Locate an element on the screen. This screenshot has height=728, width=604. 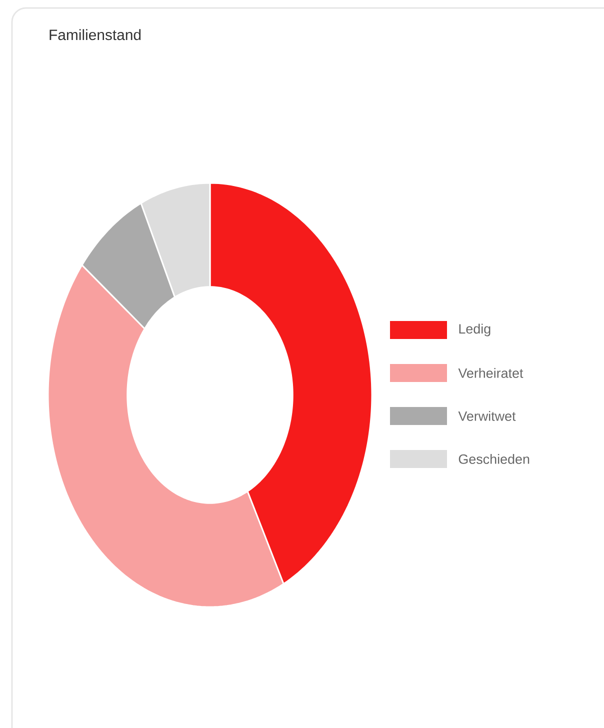
chart-title: Familienstand is located at coordinates (95, 34).